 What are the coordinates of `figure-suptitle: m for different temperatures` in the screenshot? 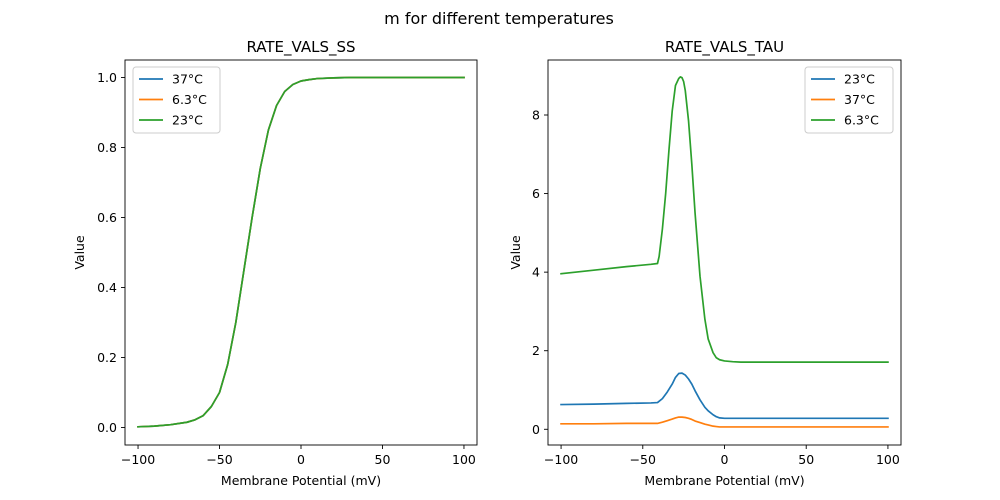 It's located at (499, 18).